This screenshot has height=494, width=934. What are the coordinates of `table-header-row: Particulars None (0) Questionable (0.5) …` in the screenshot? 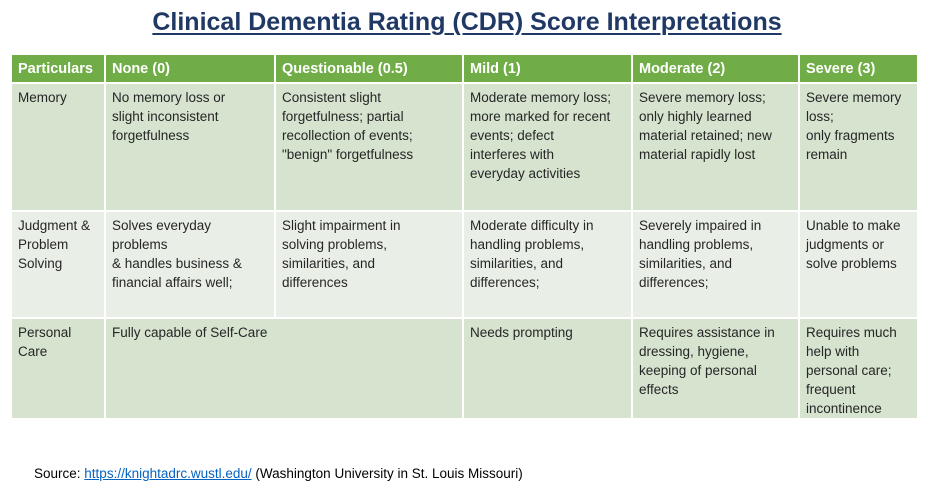 It's located at (464, 68).